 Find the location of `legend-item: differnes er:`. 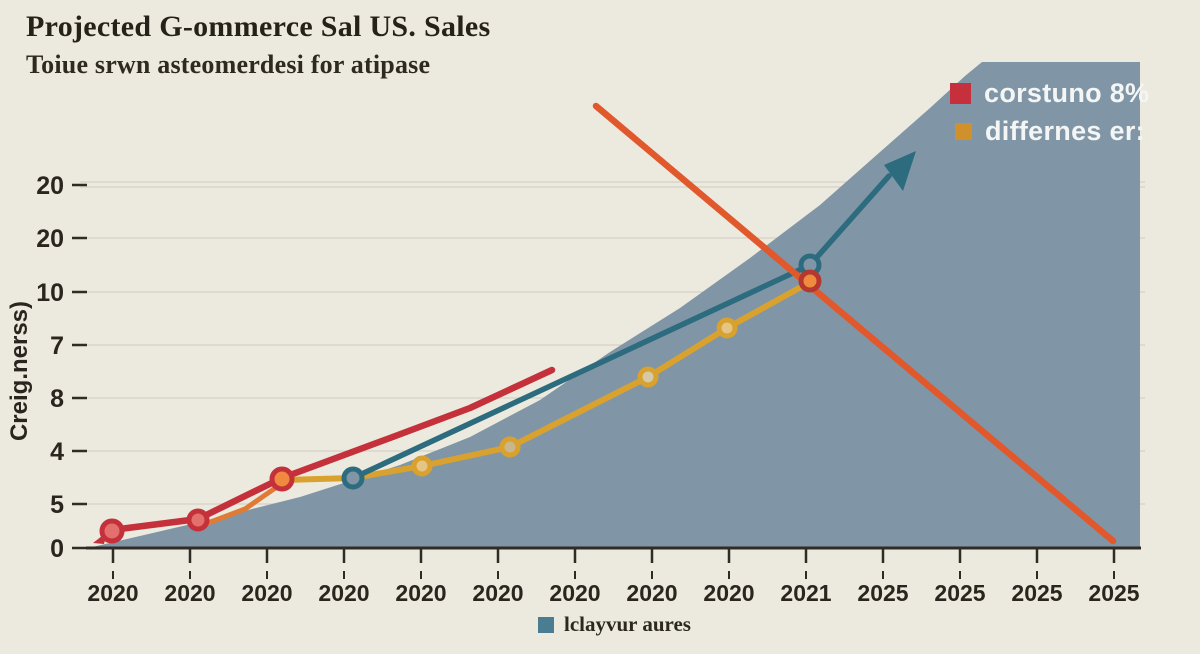

legend-item: differnes er: is located at coordinates (1049, 131).